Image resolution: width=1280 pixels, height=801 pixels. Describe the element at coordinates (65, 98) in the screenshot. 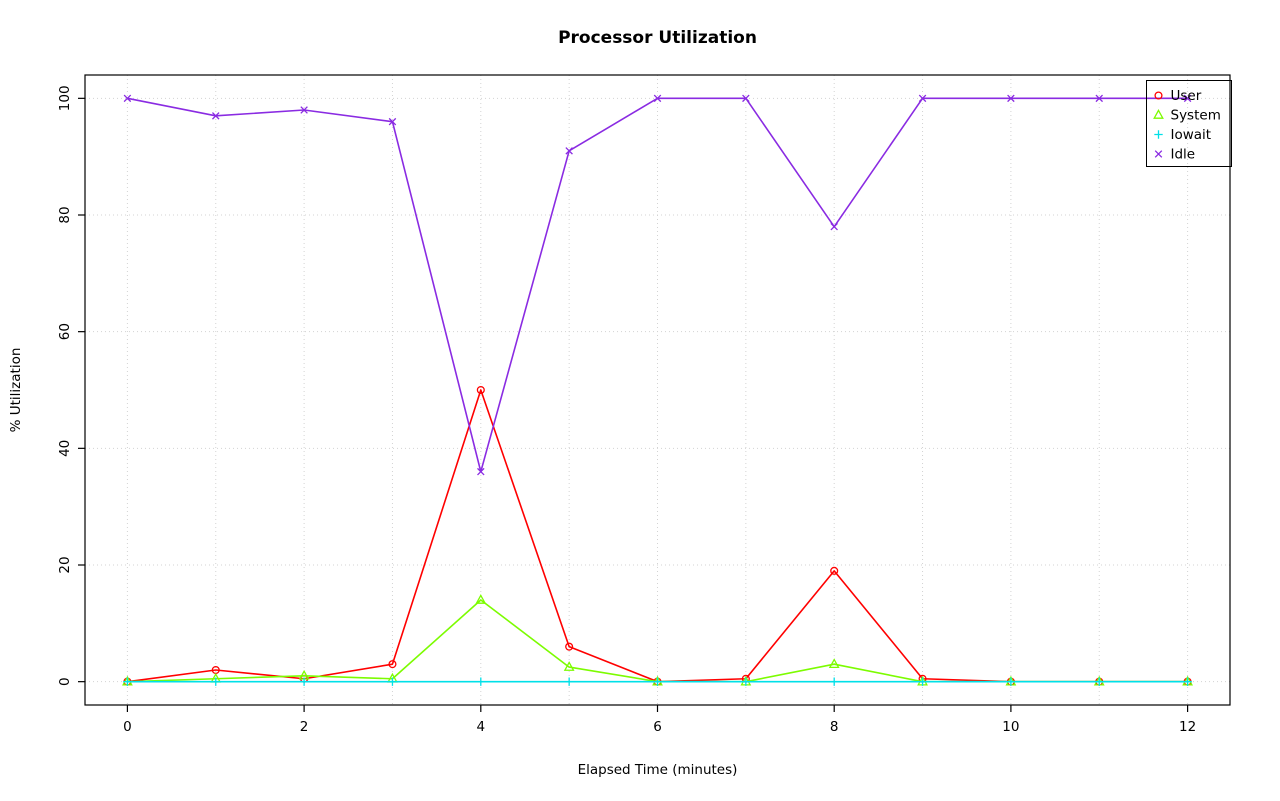

I see `svg-text: 100` at that location.